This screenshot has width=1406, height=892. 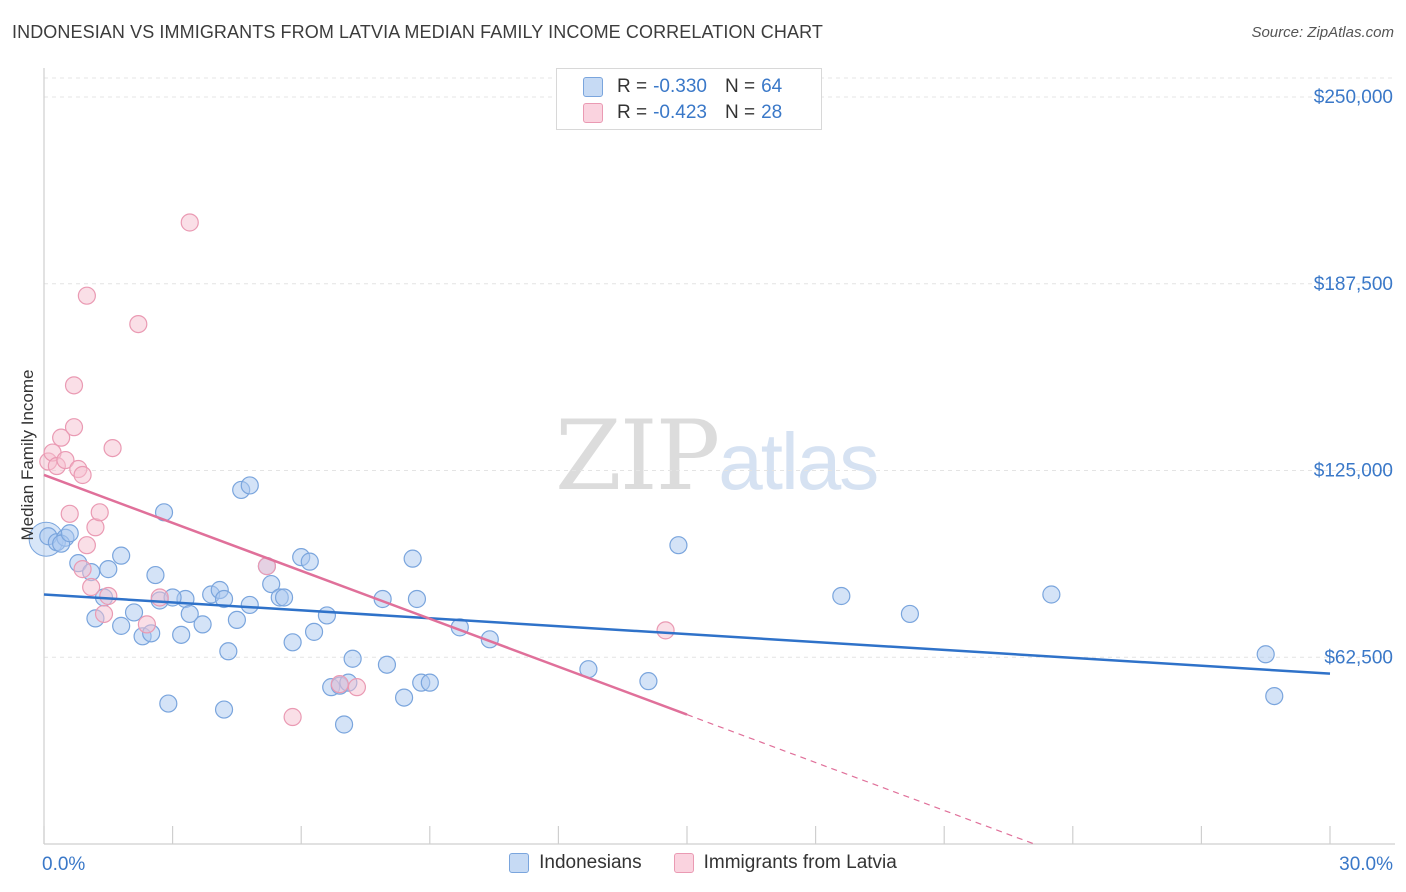 I want to click on y-tick-label: $62,500, so click(x=1358, y=657).